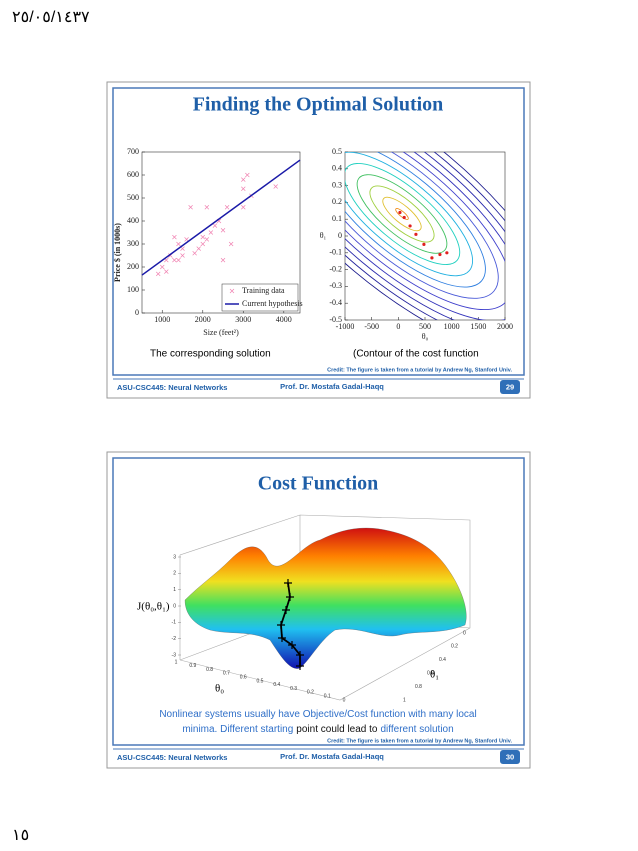 The height and width of the screenshot is (851, 638). What do you see at coordinates (133, 197) in the screenshot?
I see `y-tick-label: 500` at bounding box center [133, 197].